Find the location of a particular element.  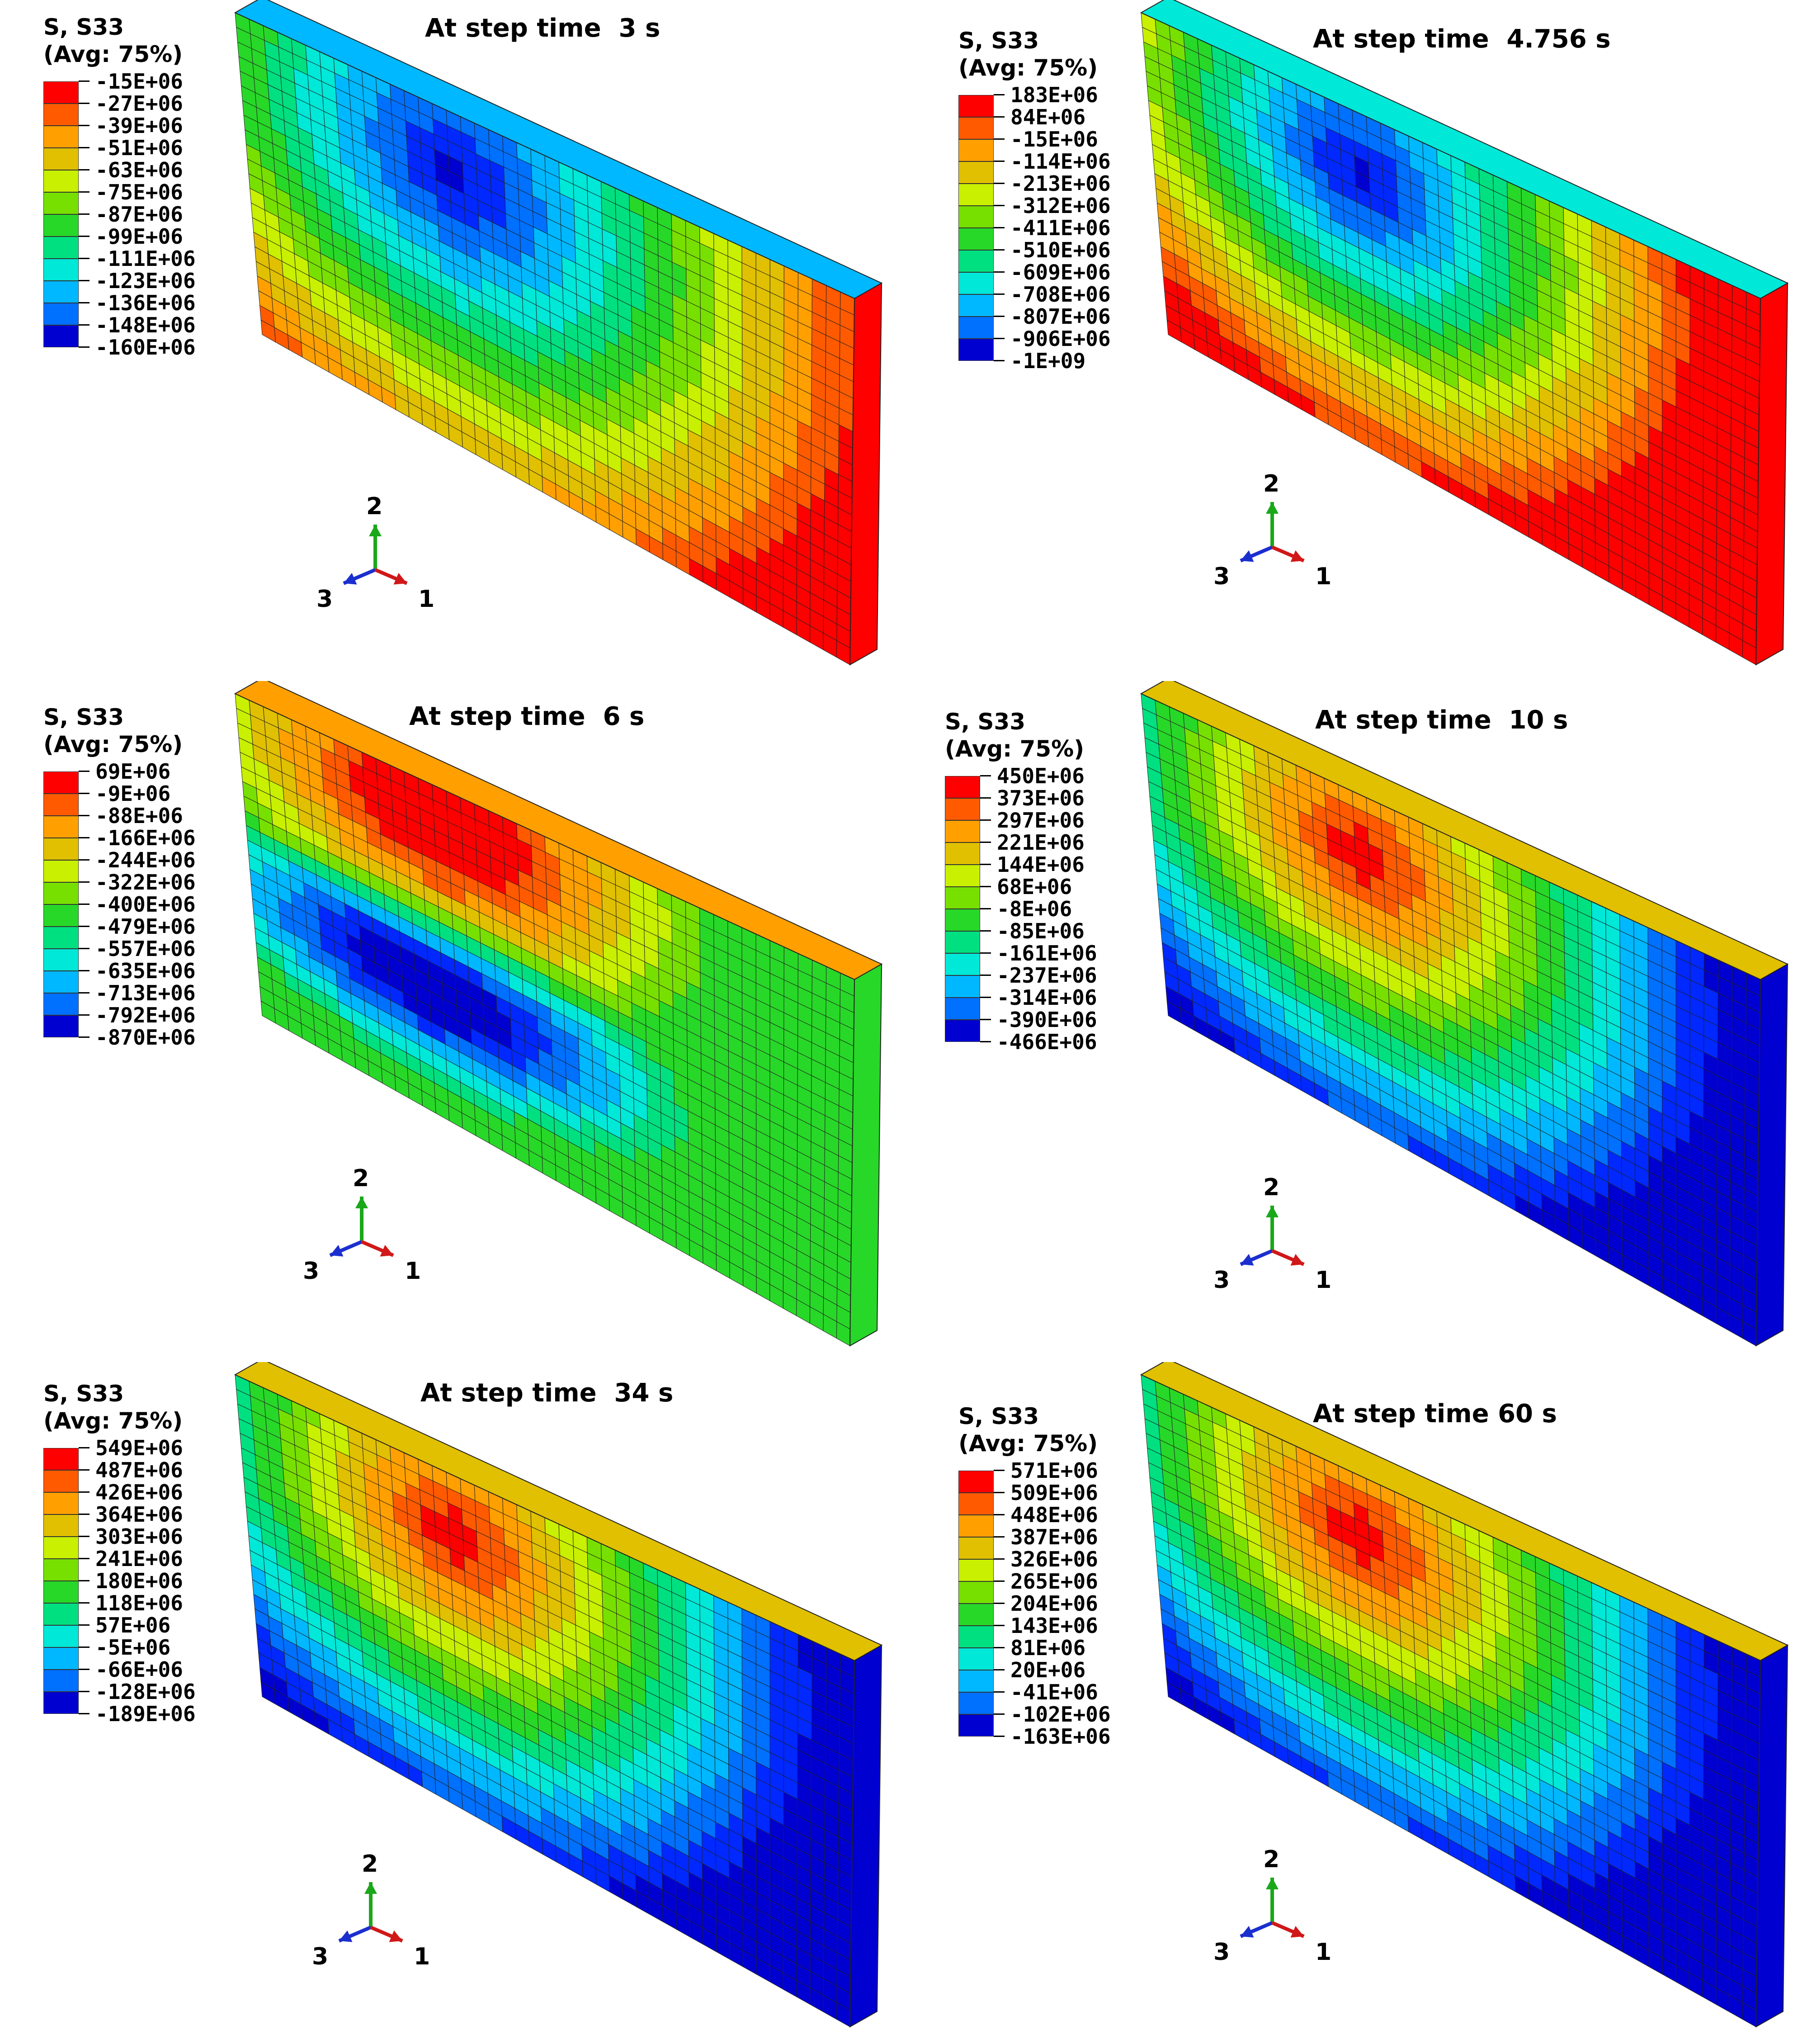

legend-row: -213E+06 is located at coordinates (1034, 190).